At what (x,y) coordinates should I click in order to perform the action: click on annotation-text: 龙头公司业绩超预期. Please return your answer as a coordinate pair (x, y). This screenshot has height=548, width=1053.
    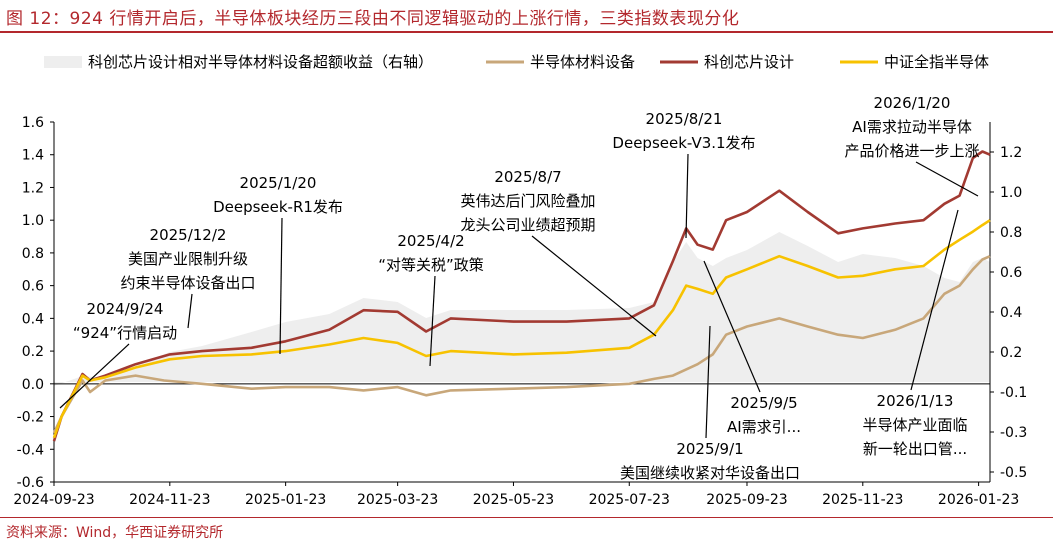
    Looking at the image, I should click on (527, 225).